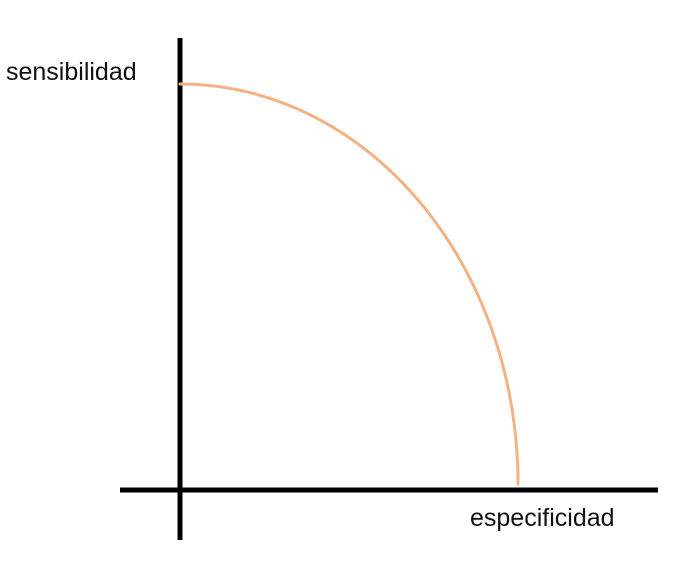 The image size is (686, 570). Describe the element at coordinates (542, 518) in the screenshot. I see `x-axis-label: especificidad` at that location.